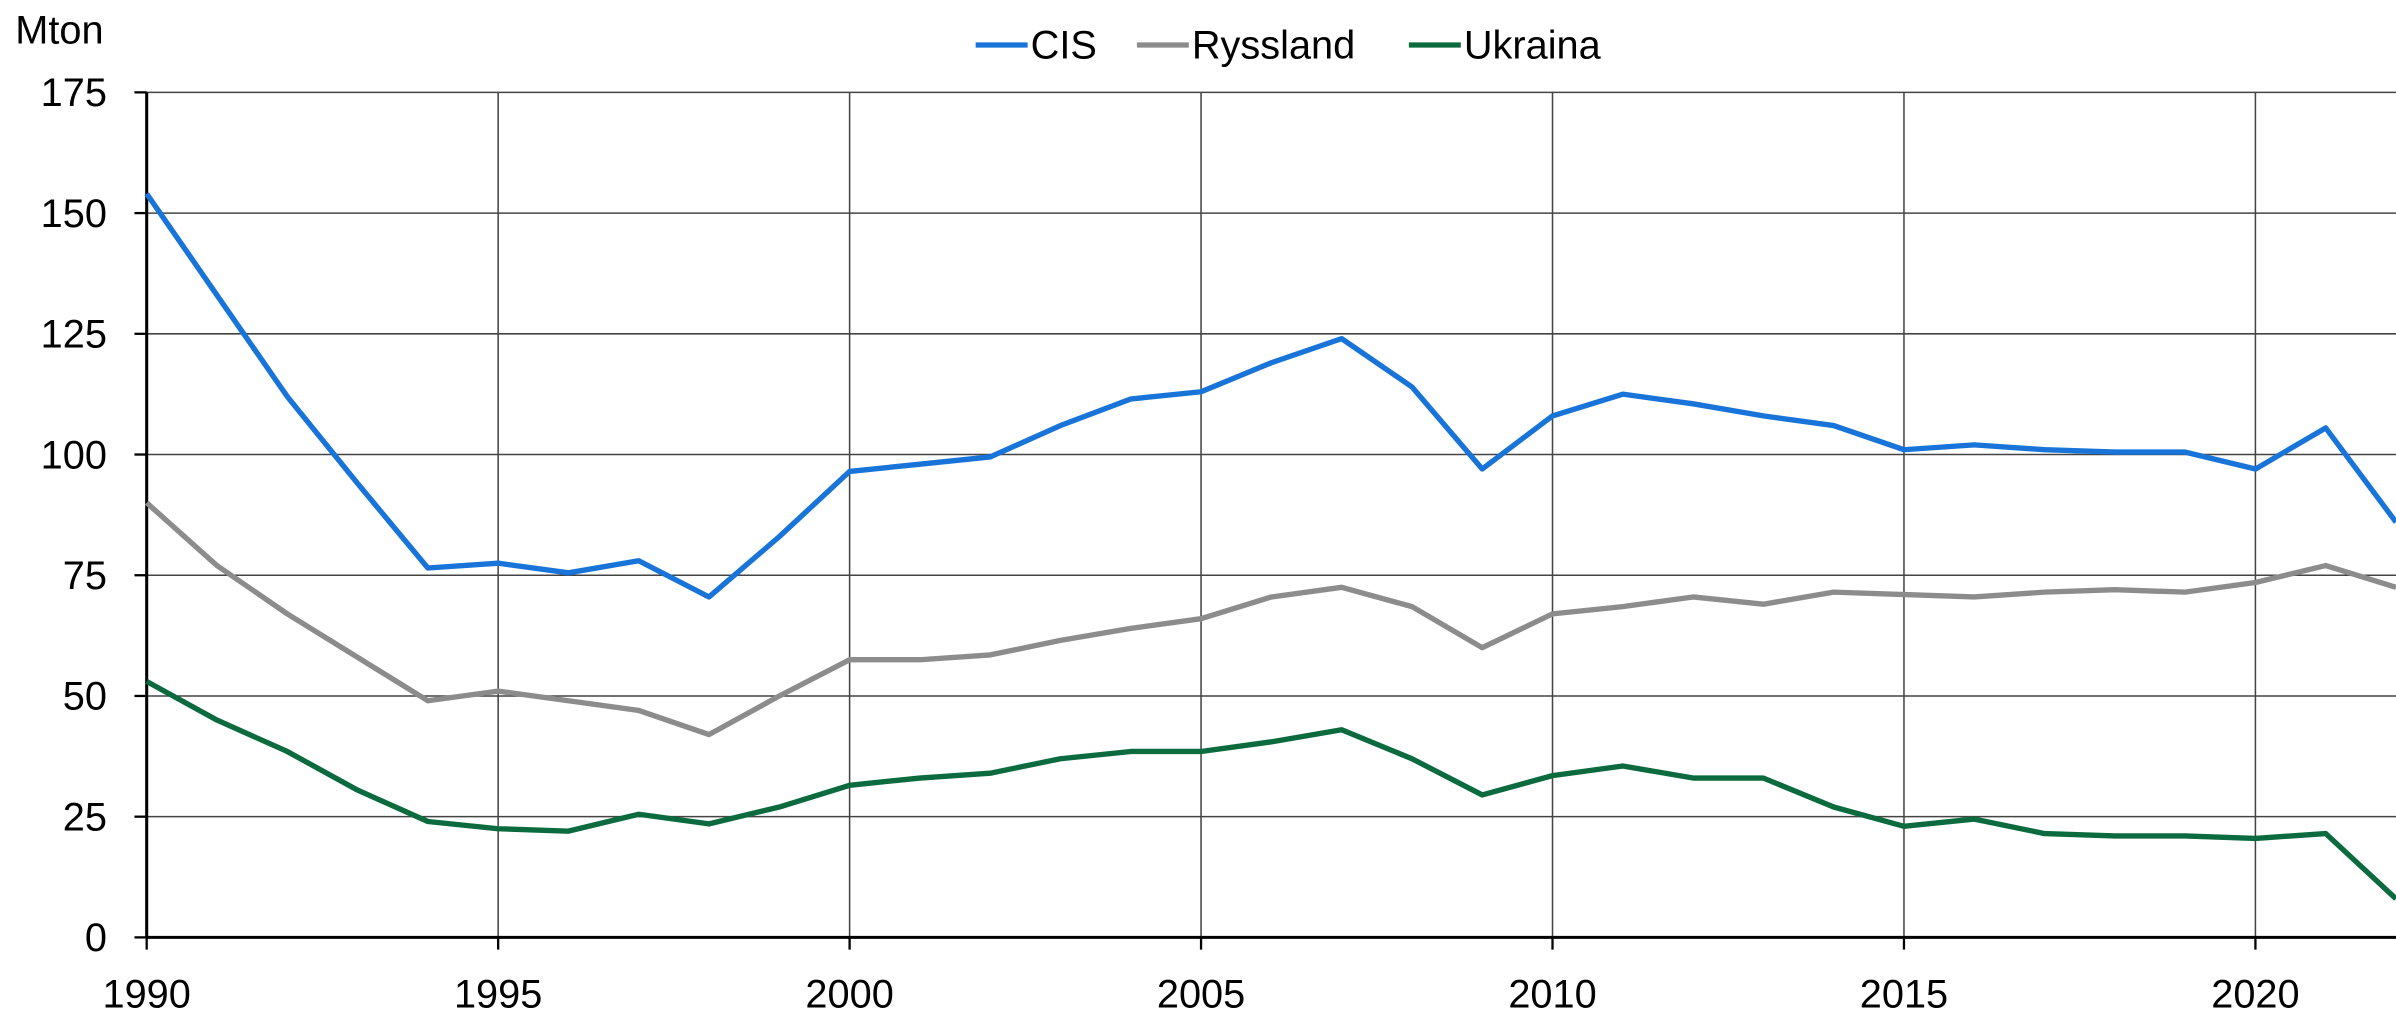 The width and height of the screenshot is (2396, 1016). What do you see at coordinates (2255, 994) in the screenshot?
I see `x-tick-label: 2020` at bounding box center [2255, 994].